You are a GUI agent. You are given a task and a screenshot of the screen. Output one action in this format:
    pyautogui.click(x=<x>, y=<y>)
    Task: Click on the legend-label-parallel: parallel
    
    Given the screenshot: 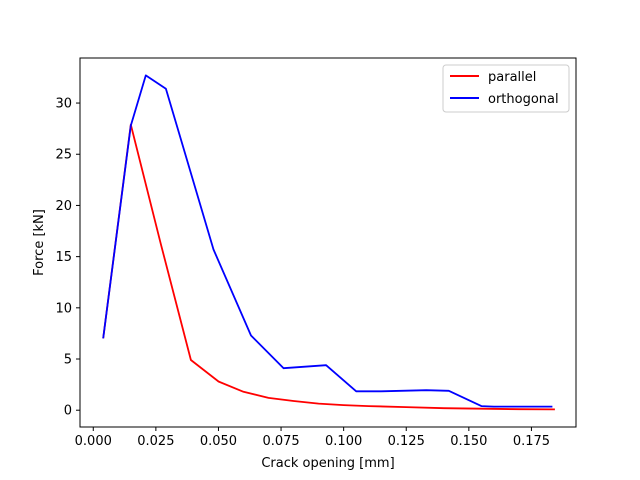 What is the action you would take?
    pyautogui.click(x=512, y=77)
    